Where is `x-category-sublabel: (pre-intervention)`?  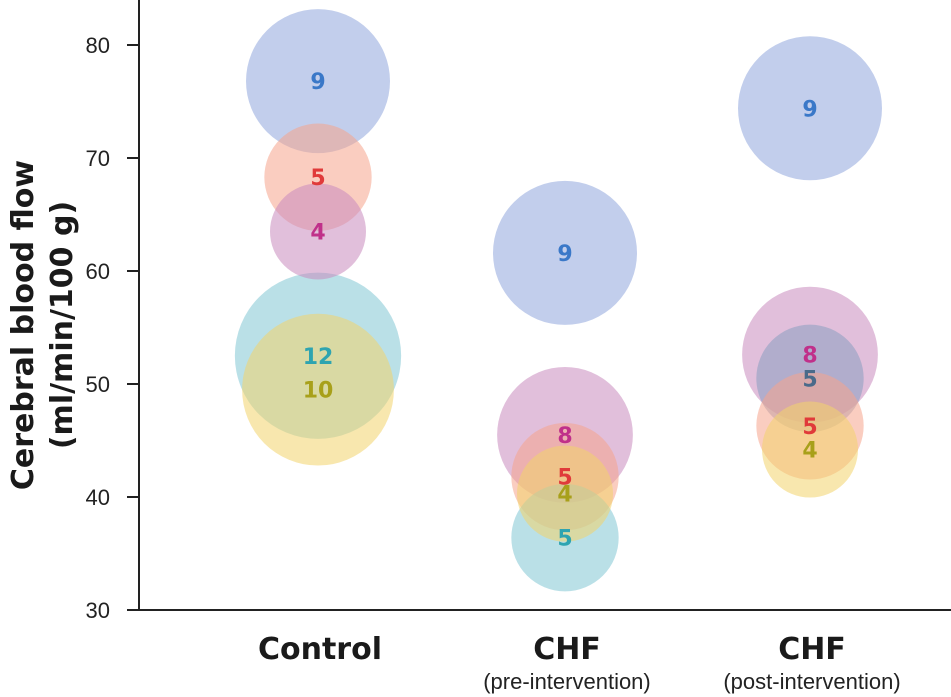 x-category-sublabel: (pre-intervention) is located at coordinates (567, 681).